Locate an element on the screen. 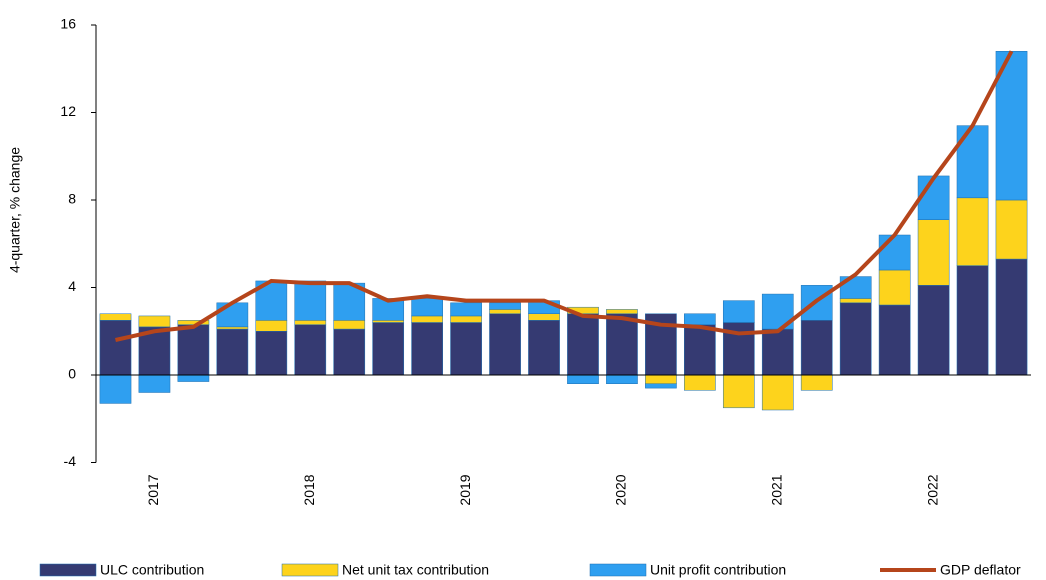 The width and height of the screenshot is (1046, 580). y-tick-label: -4 is located at coordinates (70, 461).